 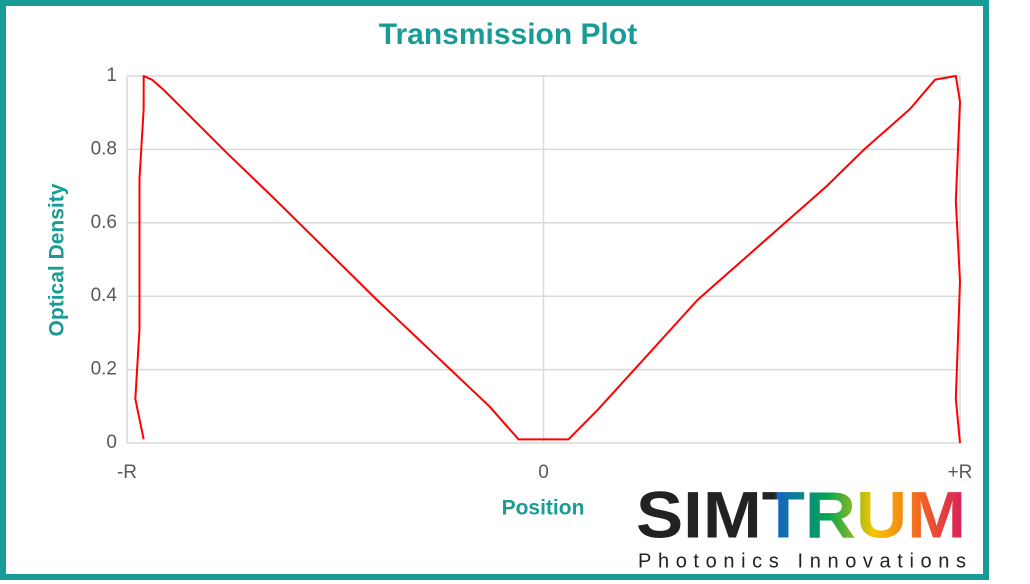 I want to click on y-tick-label: 0.6, so click(x=104, y=222).